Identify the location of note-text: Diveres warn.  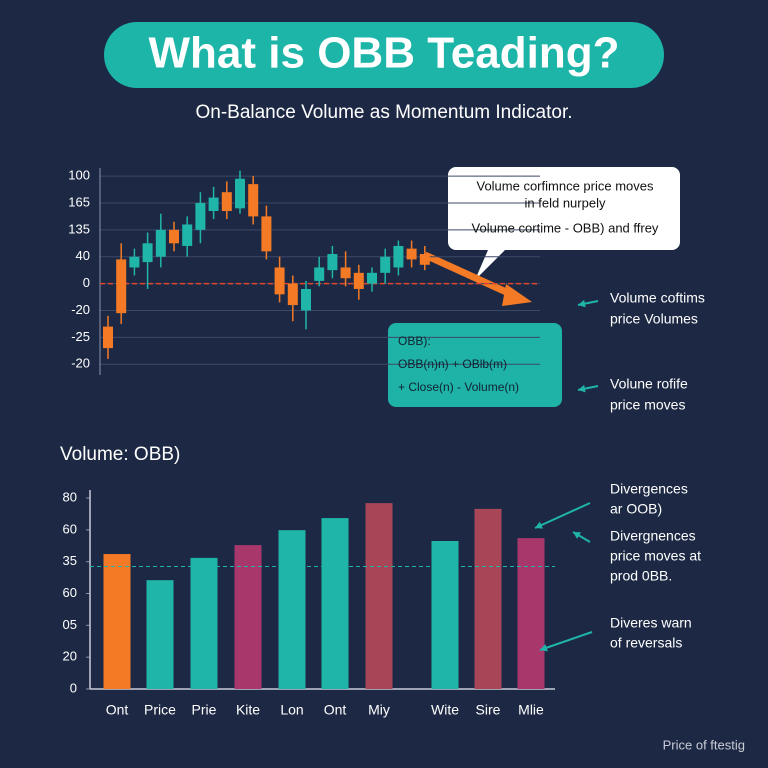
(651, 623).